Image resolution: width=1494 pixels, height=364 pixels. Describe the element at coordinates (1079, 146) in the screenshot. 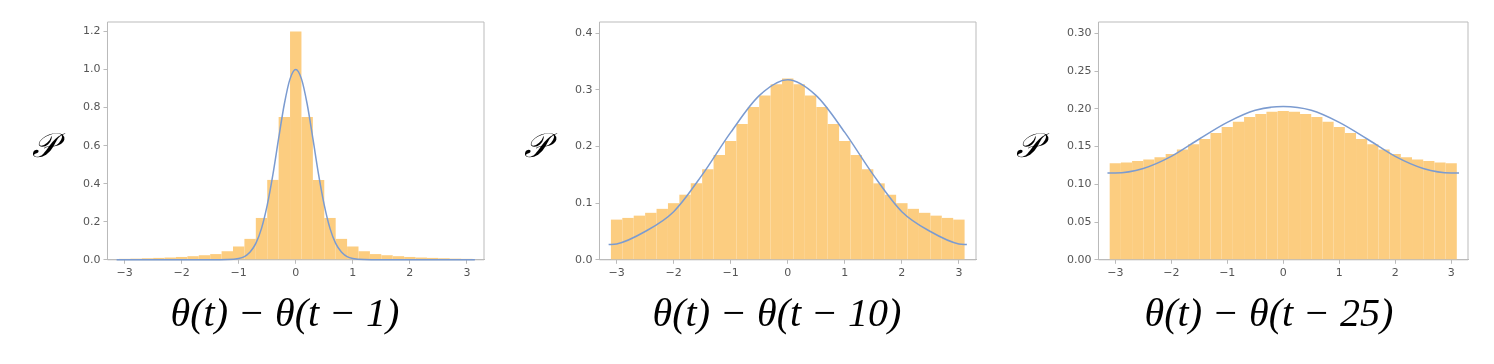

I see `y-tick-label: 0.15` at that location.